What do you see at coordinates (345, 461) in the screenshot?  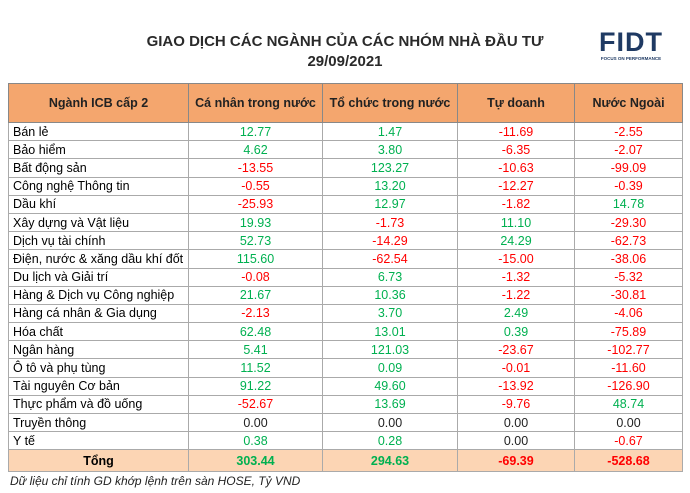 I see `total-row: Tổng 303.44 294.63 -69.39 -528.68` at bounding box center [345, 461].